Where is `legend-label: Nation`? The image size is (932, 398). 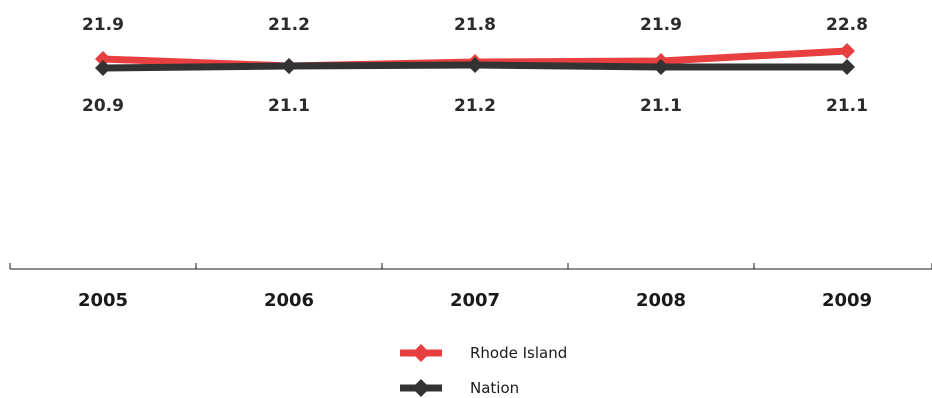
legend-label: Nation is located at coordinates (494, 388).